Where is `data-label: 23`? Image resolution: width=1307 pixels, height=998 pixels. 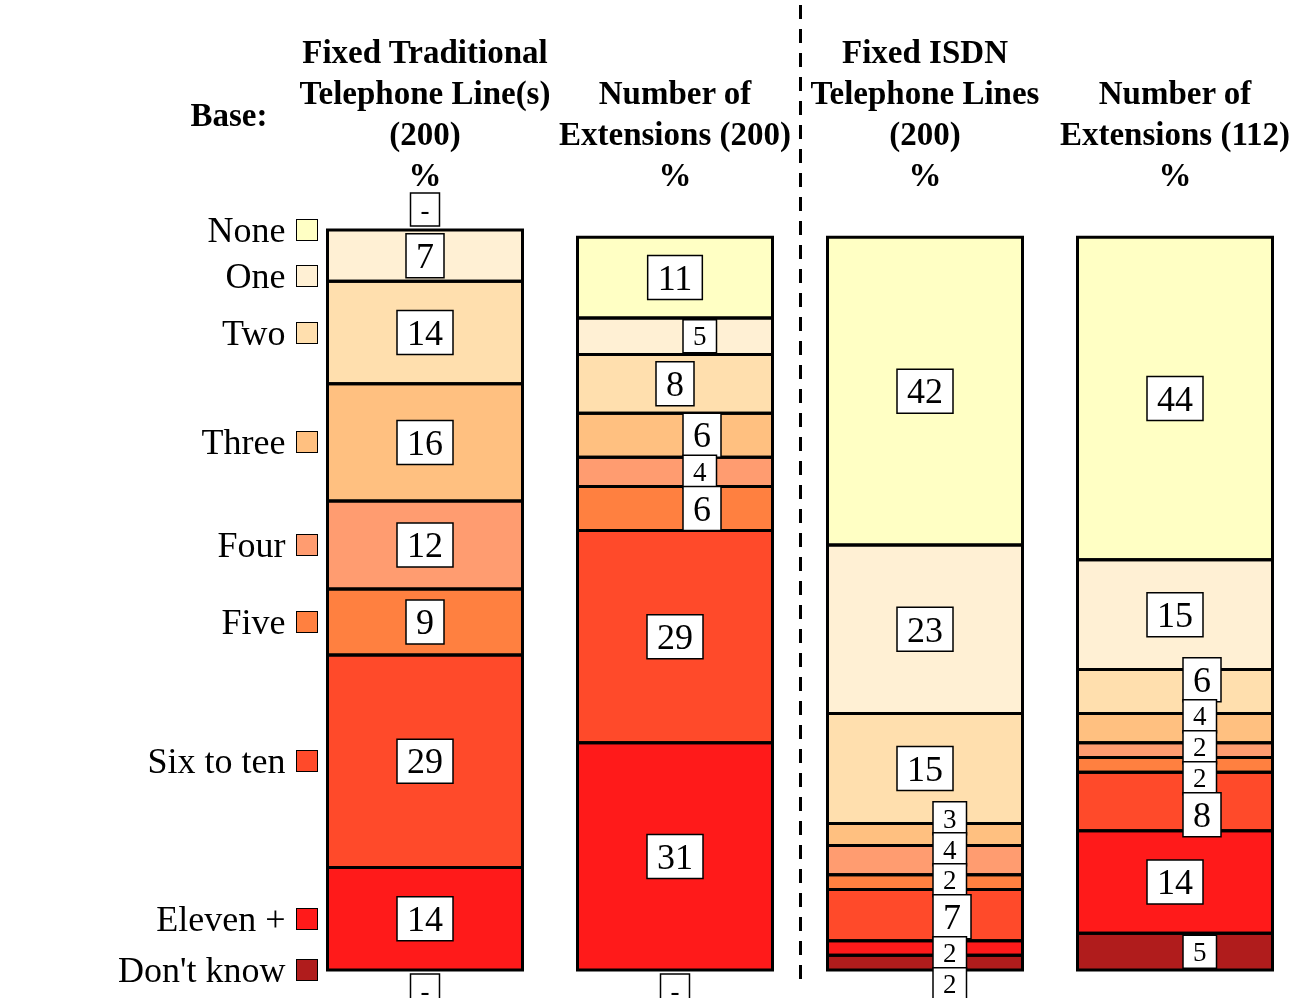 data-label: 23 is located at coordinates (925, 629).